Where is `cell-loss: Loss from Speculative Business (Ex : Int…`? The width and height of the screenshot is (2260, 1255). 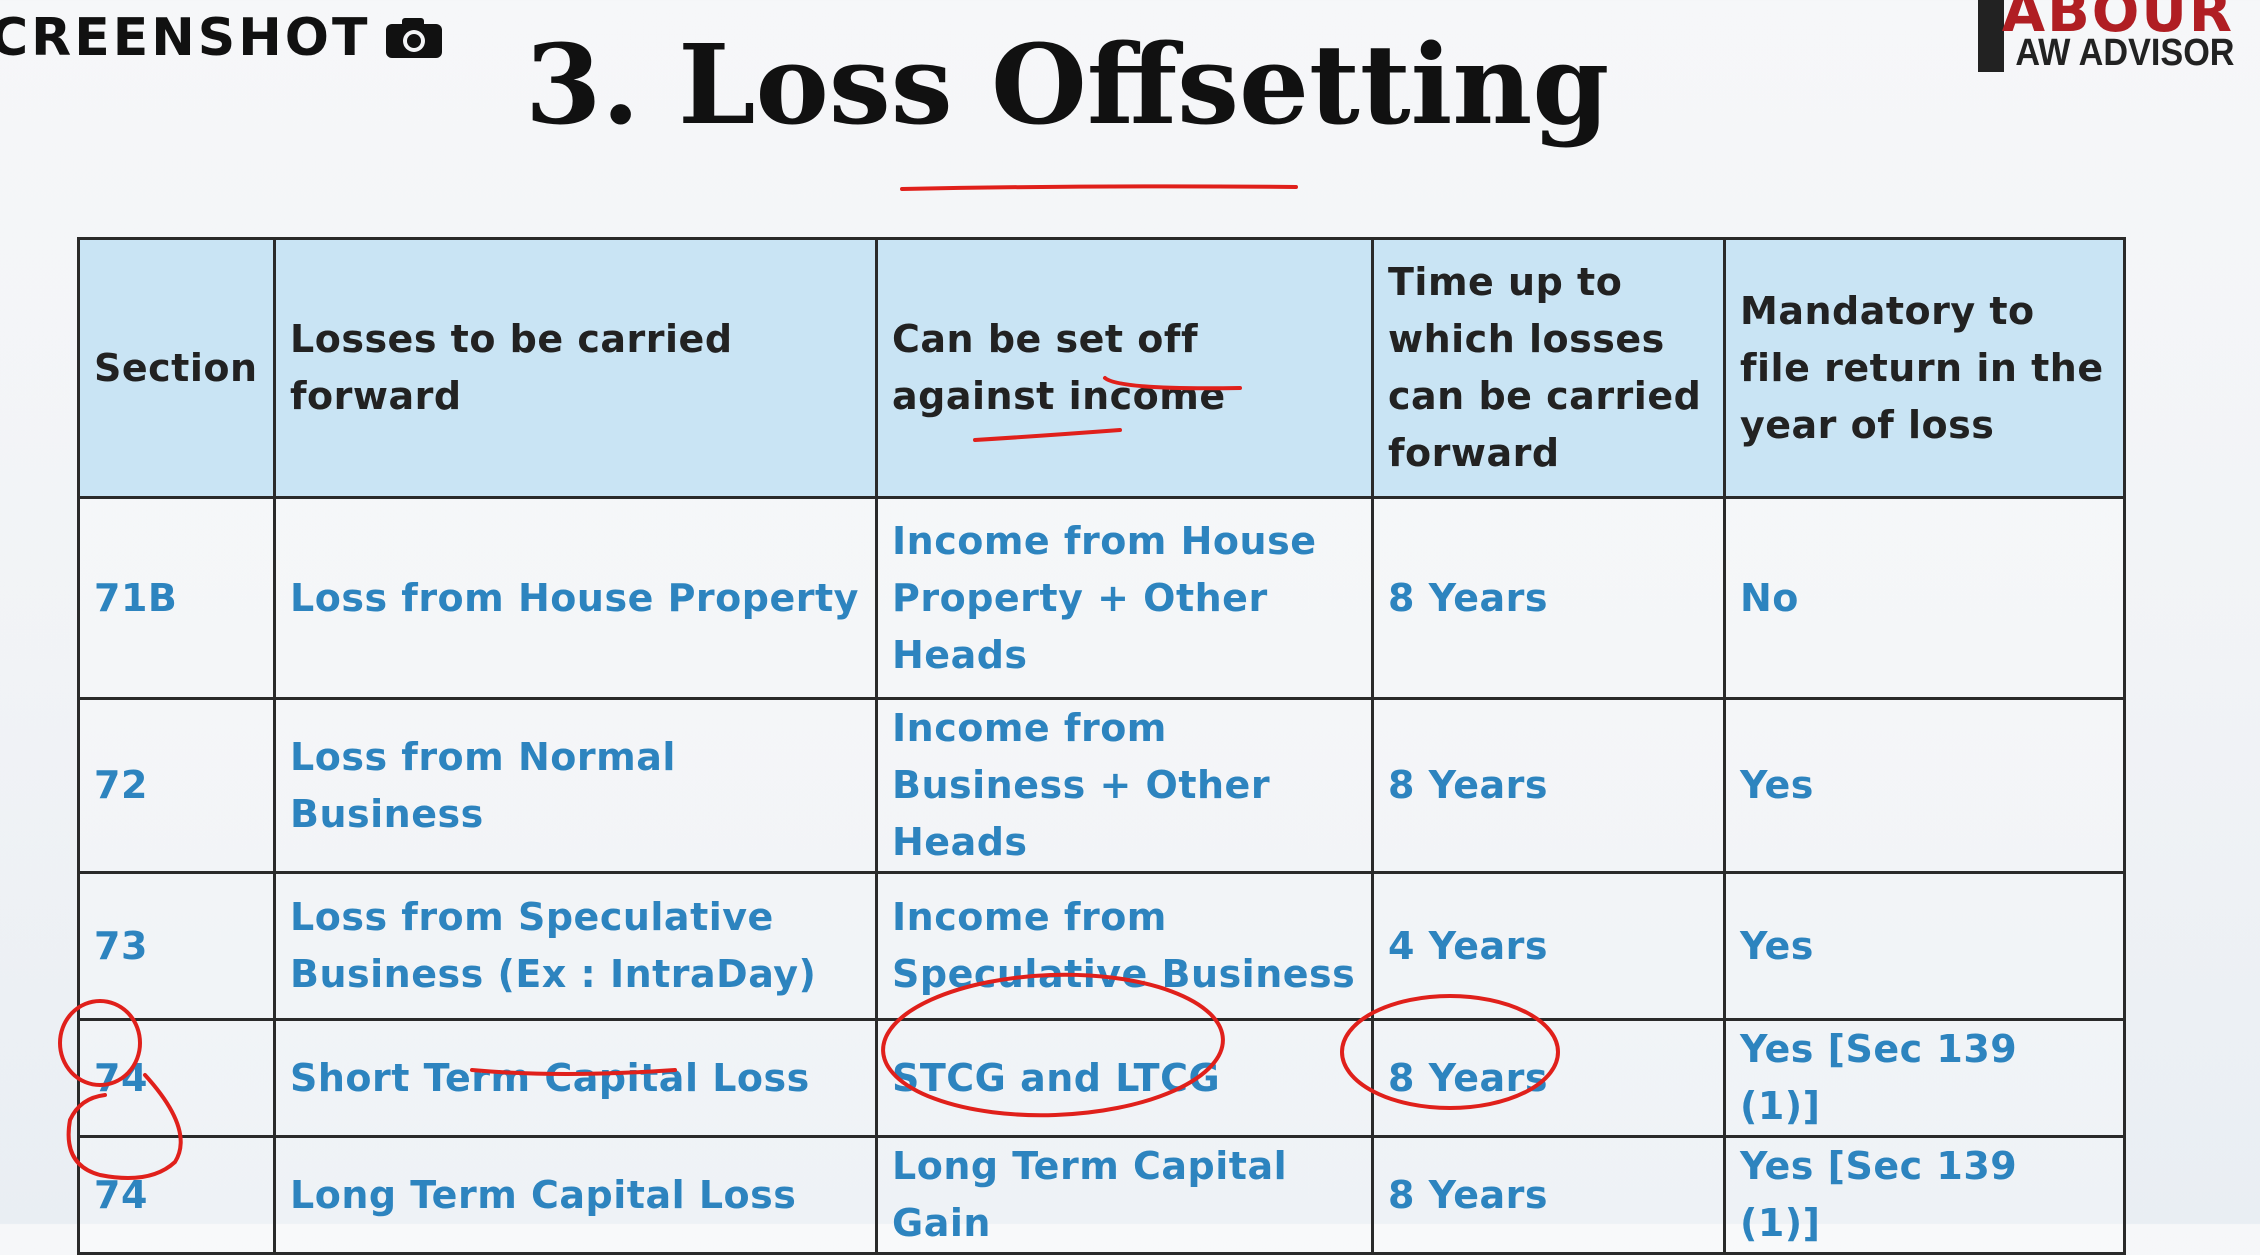
cell-loss: Loss from Speculative Business (Ex : Int… is located at coordinates (575, 946).